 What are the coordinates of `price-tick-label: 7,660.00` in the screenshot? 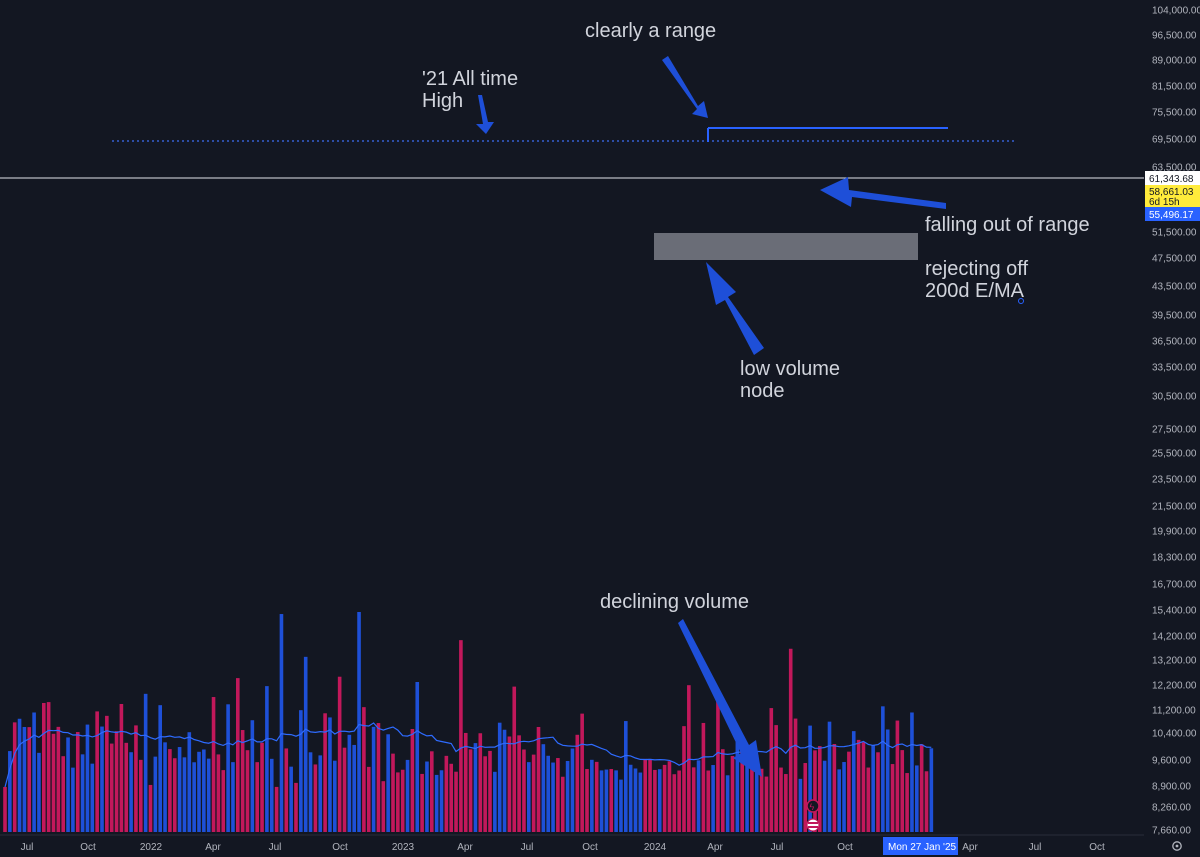 It's located at (1171, 831).